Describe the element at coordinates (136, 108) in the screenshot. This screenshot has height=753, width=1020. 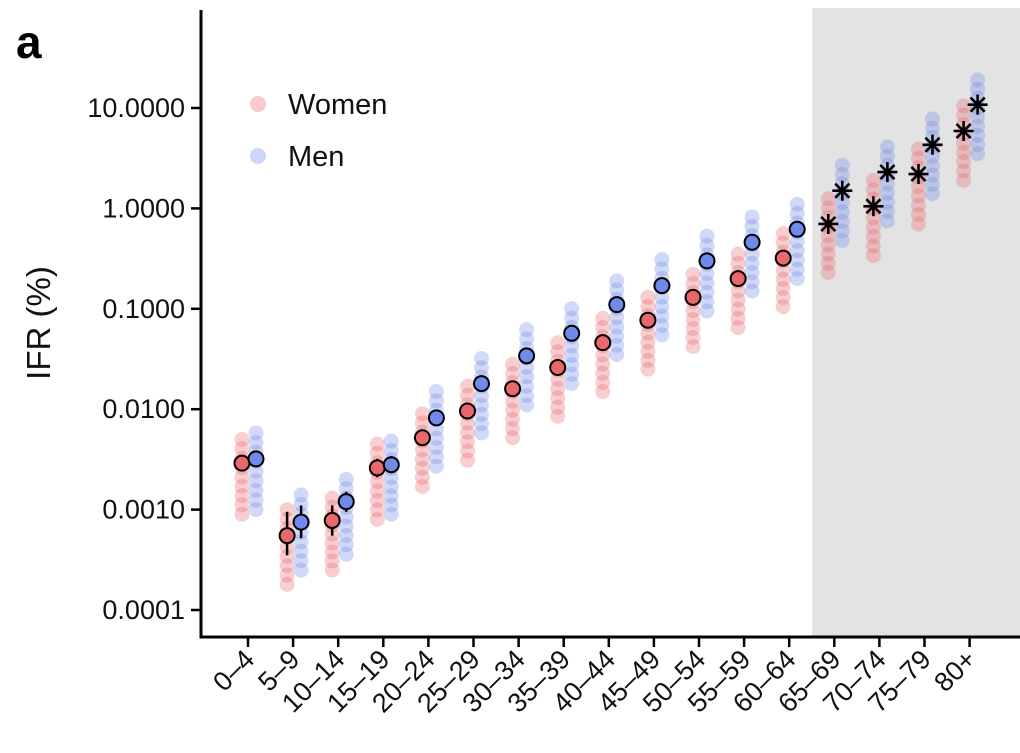
I see `y-tick-label: 10.0000` at that location.